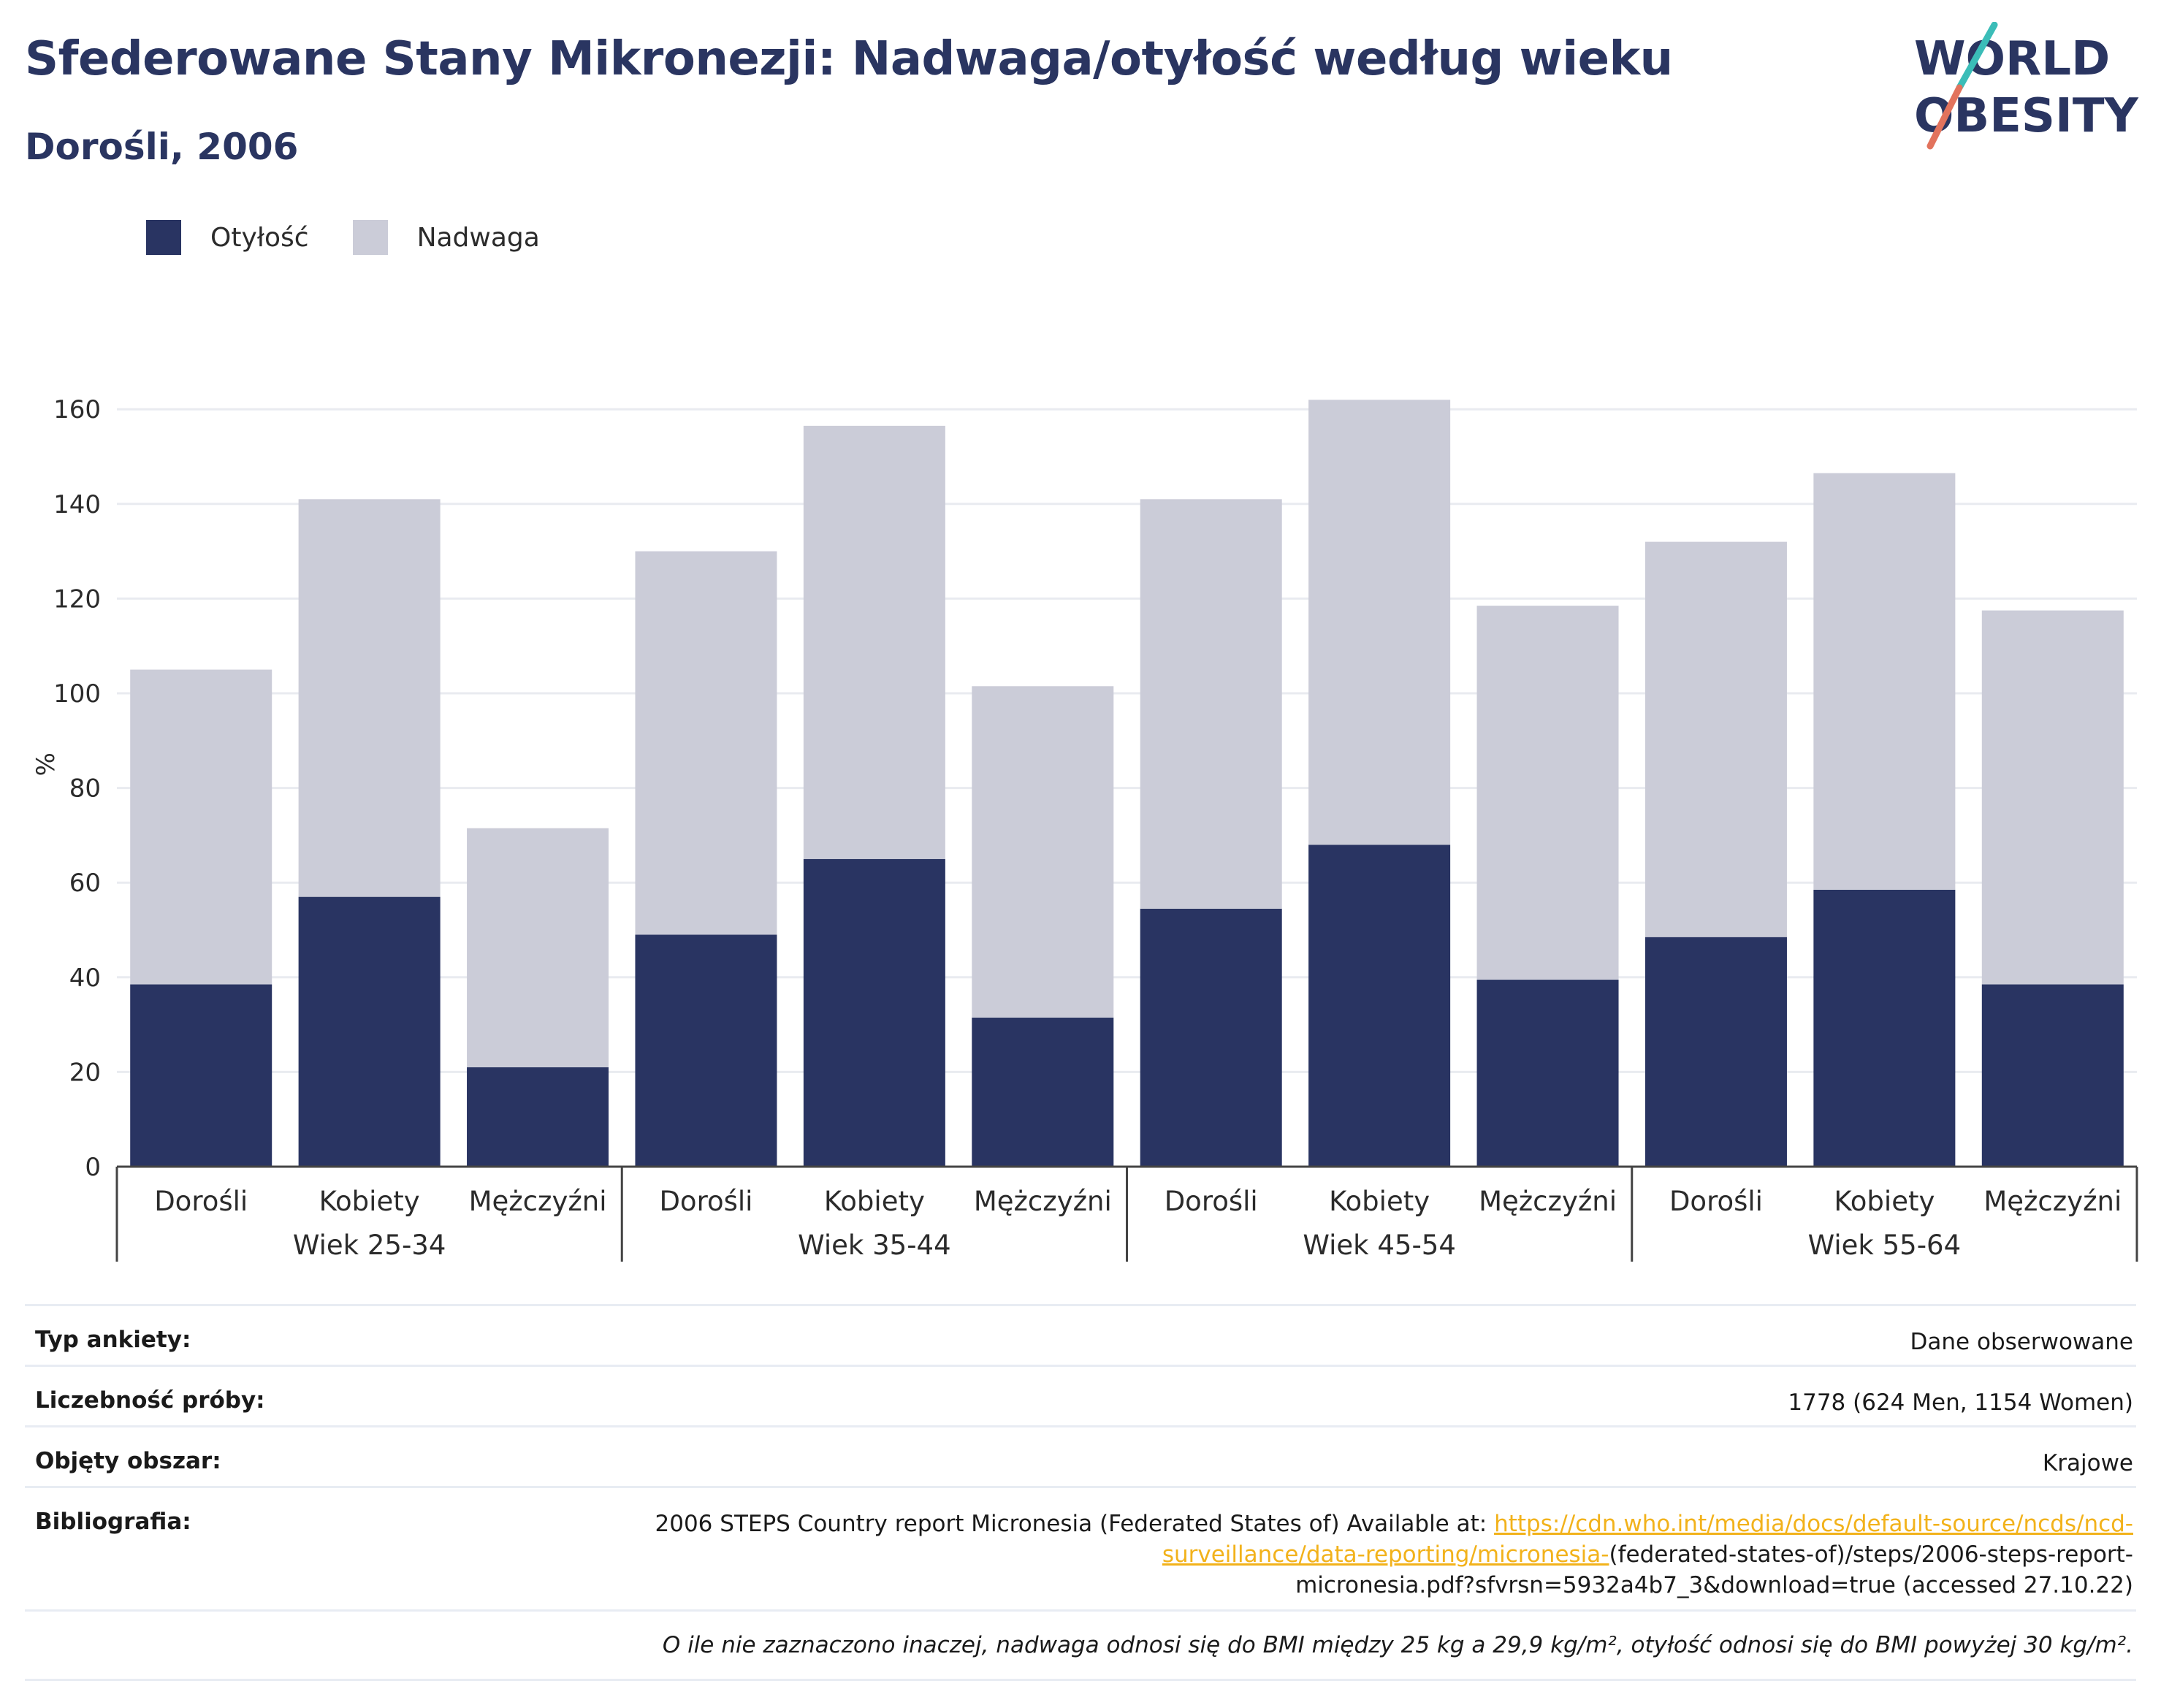 This screenshot has width=2161, height=1708. Describe the element at coordinates (1885, 1245) in the screenshot. I see `x-group-label: Wiek 55-64` at that location.